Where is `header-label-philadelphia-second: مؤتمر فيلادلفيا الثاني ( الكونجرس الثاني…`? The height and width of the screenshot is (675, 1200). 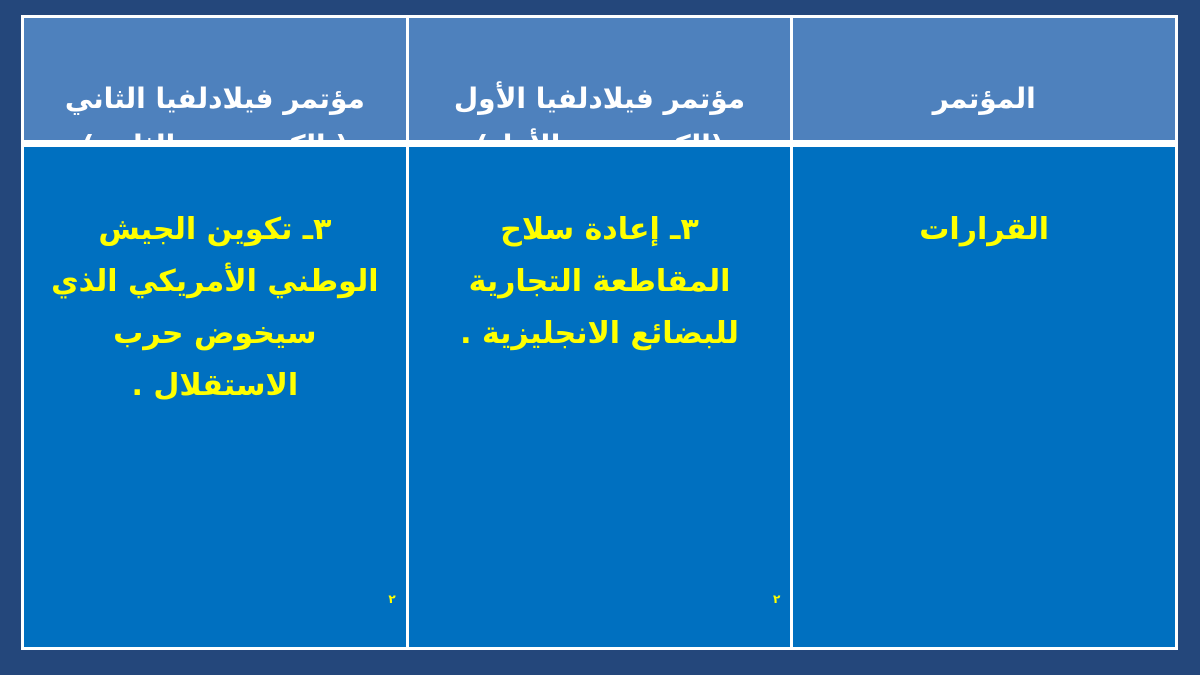
header-label-philadelphia-second: مؤتمر فيلادلفيا الثاني ( الكونجرس الثاني… is located at coordinates (214, 111).